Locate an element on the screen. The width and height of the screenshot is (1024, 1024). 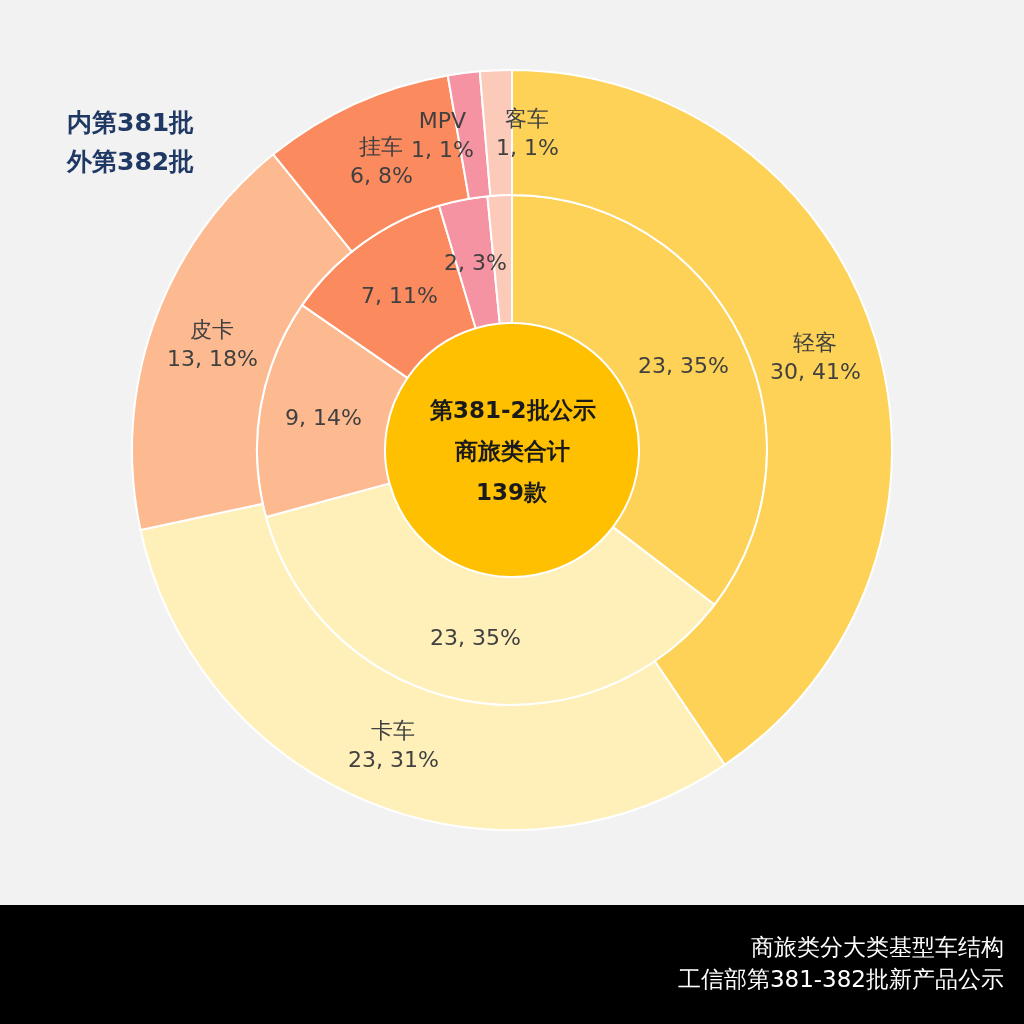
slice-label: 挂车 is located at coordinates (381, 146).